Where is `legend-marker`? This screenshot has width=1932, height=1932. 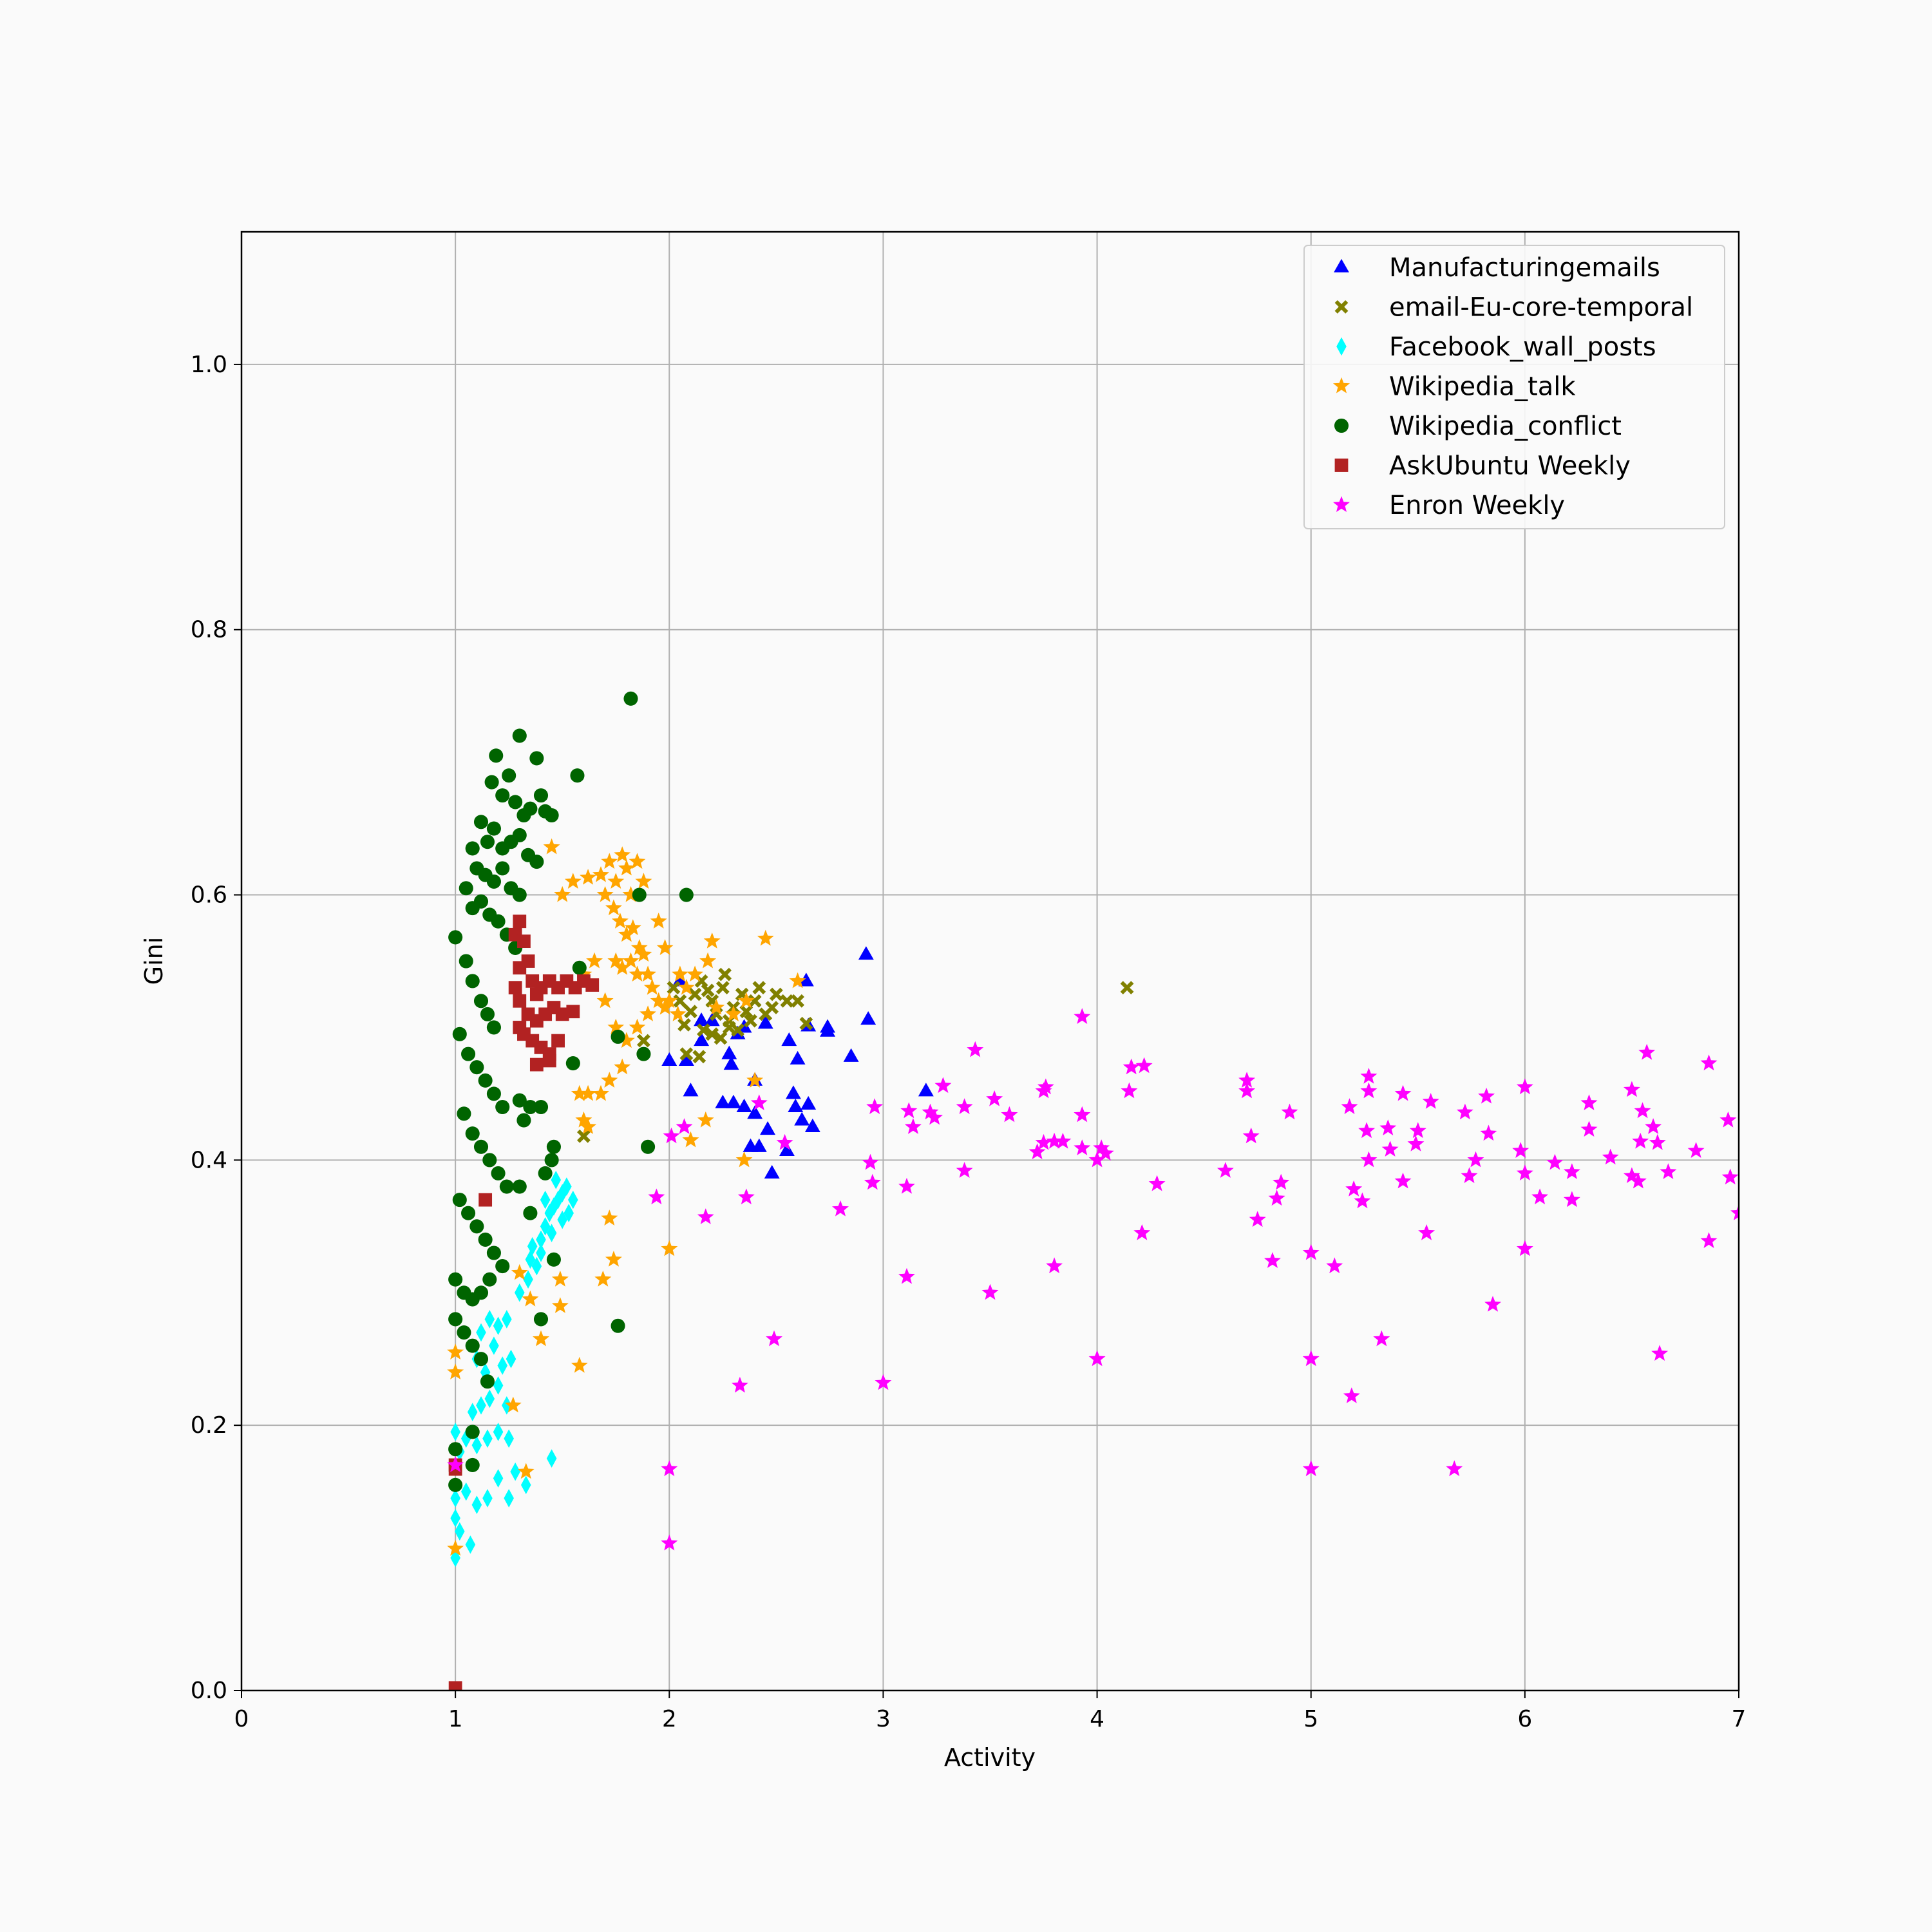
legend-marker is located at coordinates (1341, 307).